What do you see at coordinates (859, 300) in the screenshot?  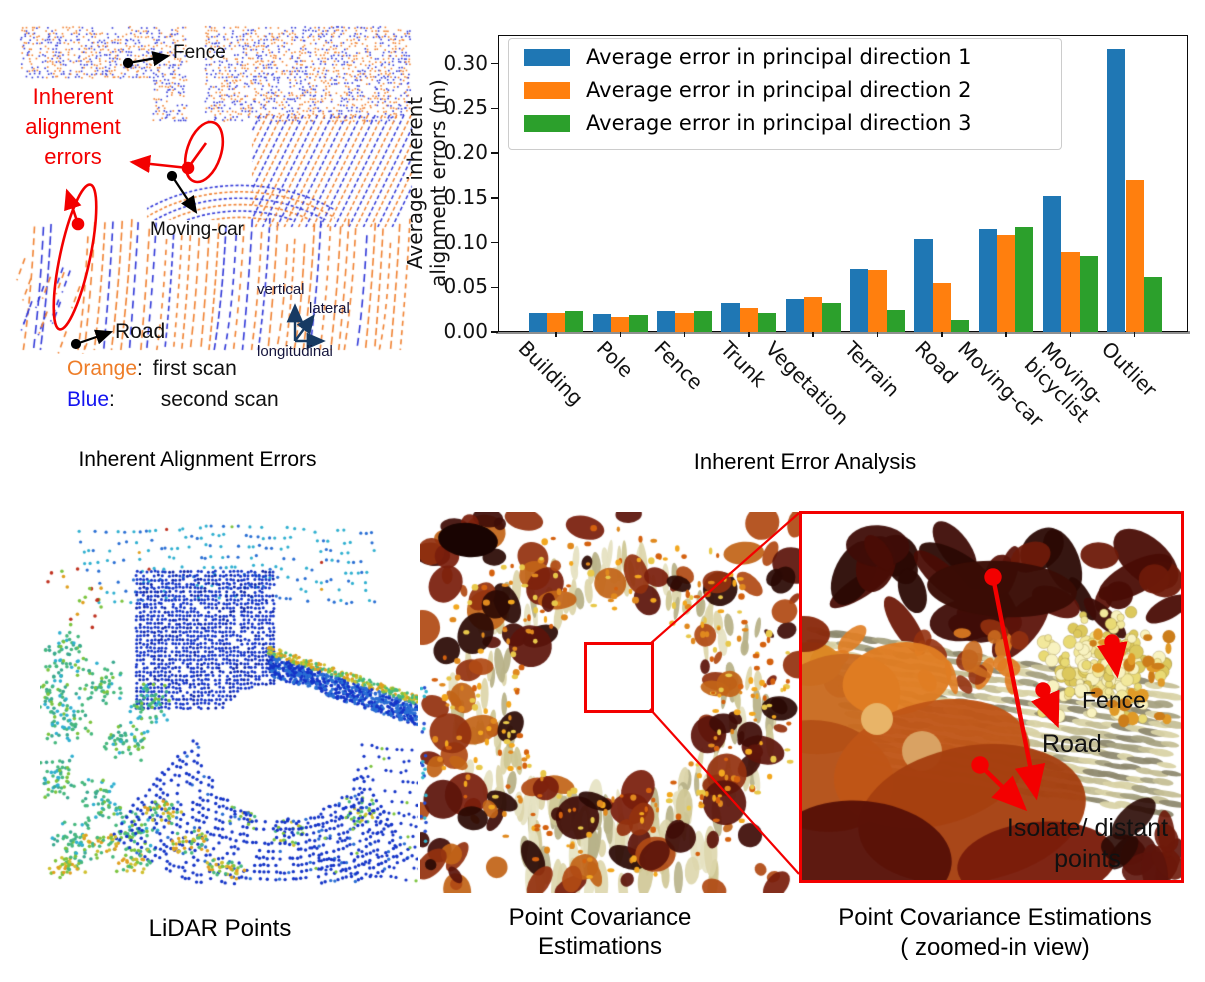 I see `bar-terrain-dir1` at bounding box center [859, 300].